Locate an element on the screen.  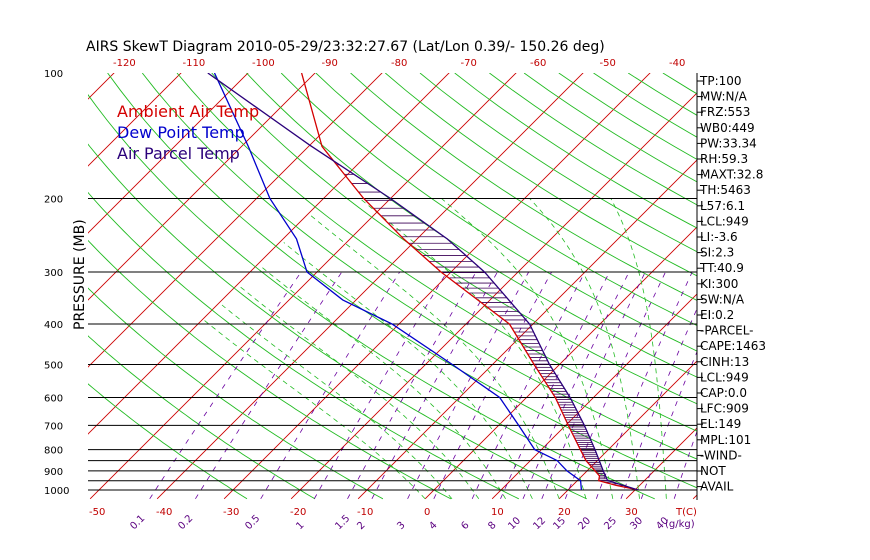
mixing-ratio-tick-label: 25 is located at coordinates (610, 523).